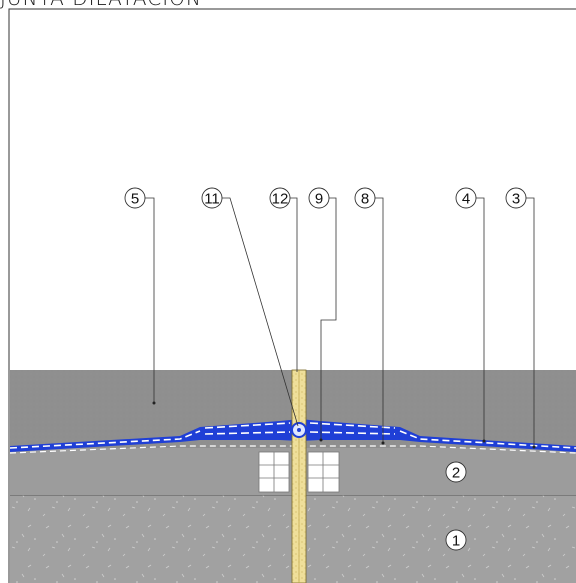 This screenshot has width=576, height=583. What do you see at coordinates (101, 5) in the screenshot?
I see `drawing-title: JUNTA DILATACIÓN` at bounding box center [101, 5].